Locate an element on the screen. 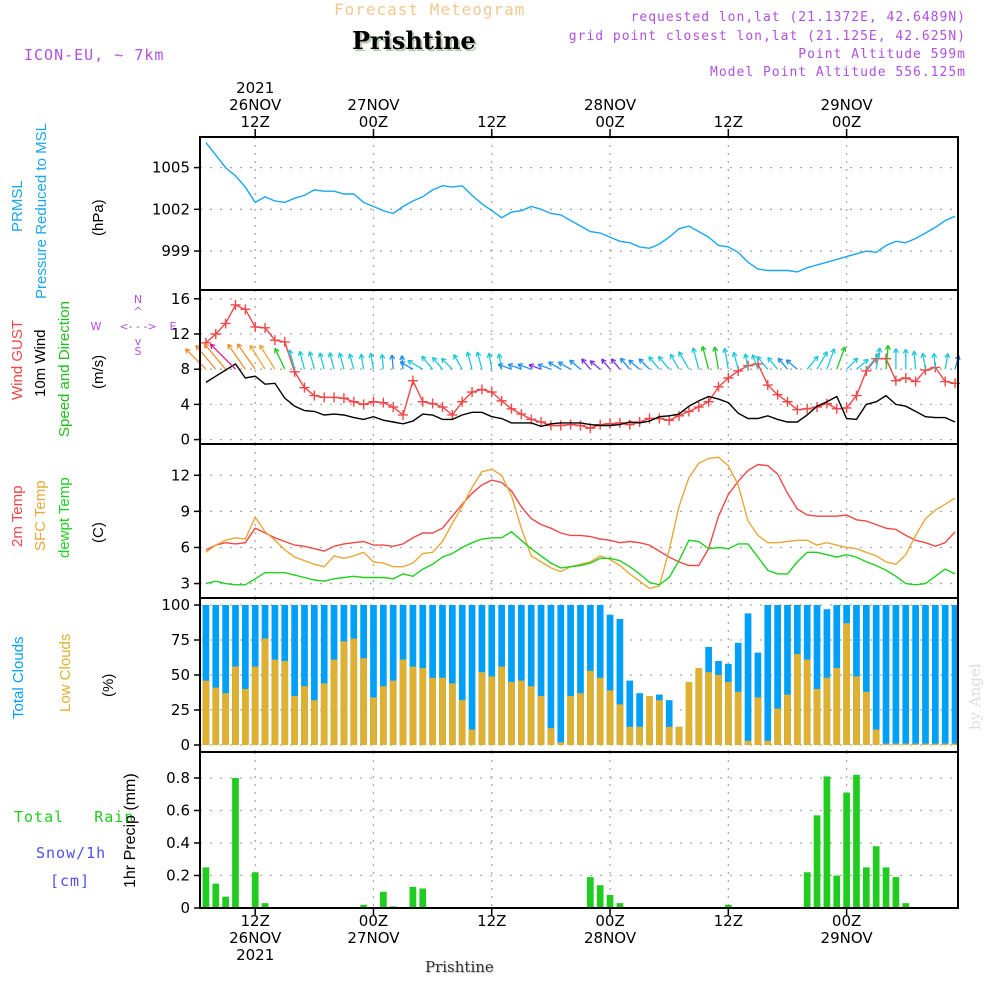 The width and height of the screenshot is (1000, 1000). y-tick-label: 50 is located at coordinates (180, 675).